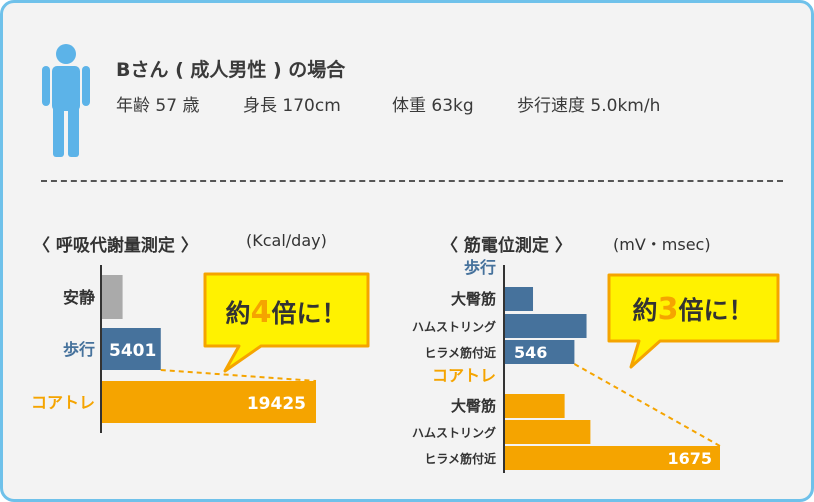 The width and height of the screenshot is (814, 502). I want to click on emg-group-label-0: 歩行, so click(480, 267).